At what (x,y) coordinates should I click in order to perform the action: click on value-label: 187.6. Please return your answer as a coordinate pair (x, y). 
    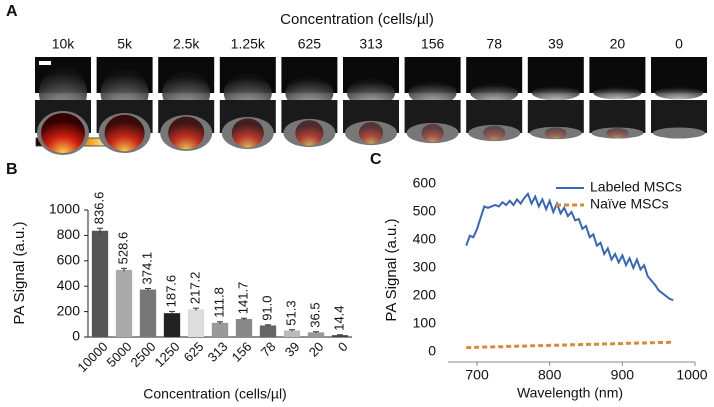
    Looking at the image, I should click on (170, 291).